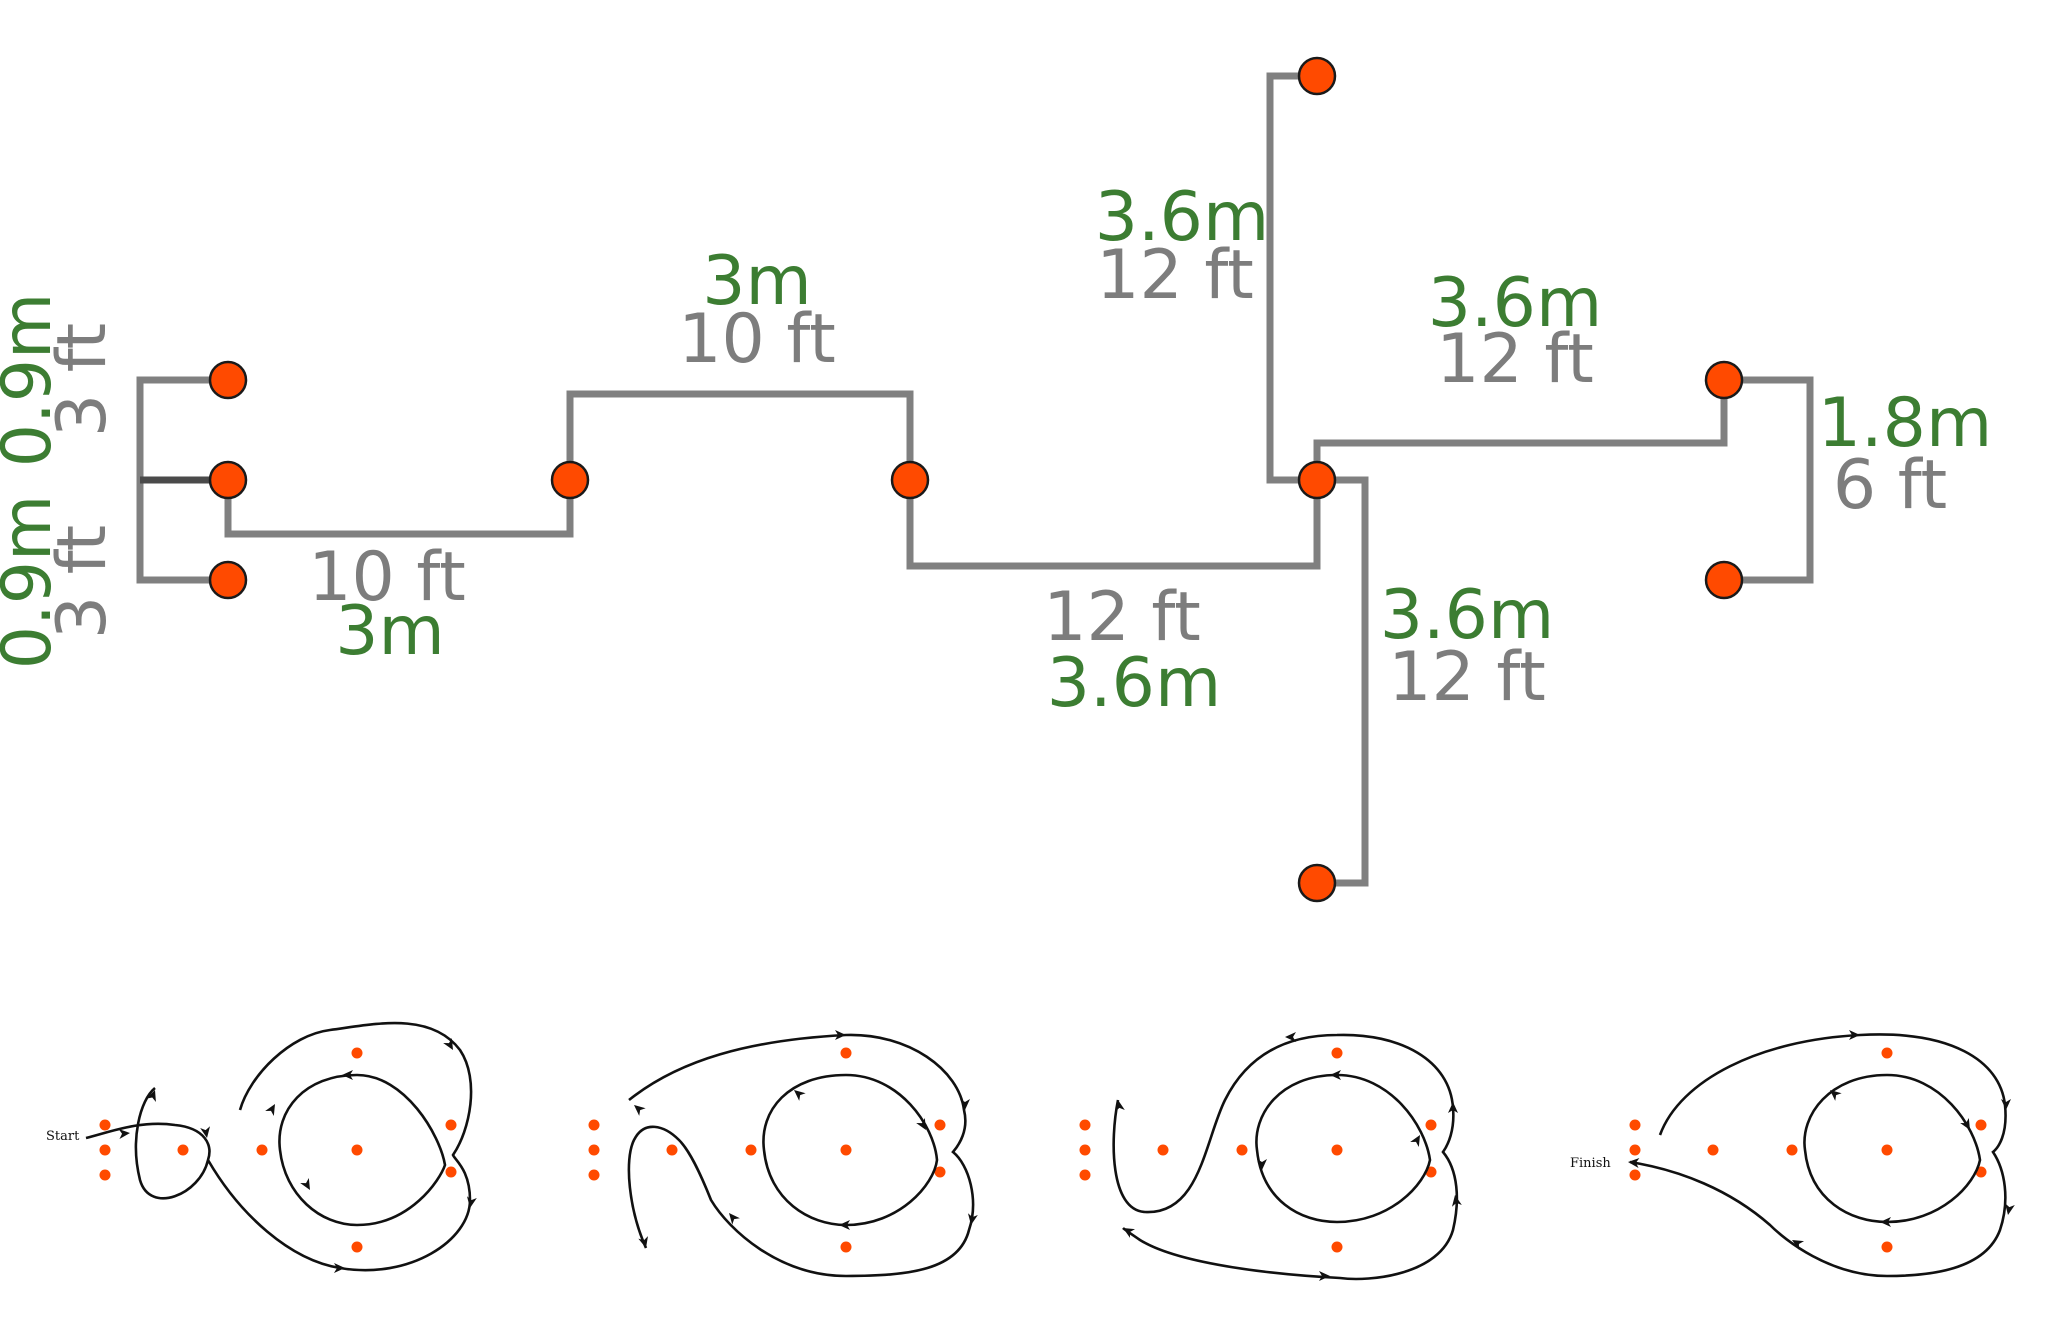  What do you see at coordinates (1467, 615) in the screenshot?
I see `south-arm-metric-label: 3.6m` at bounding box center [1467, 615].